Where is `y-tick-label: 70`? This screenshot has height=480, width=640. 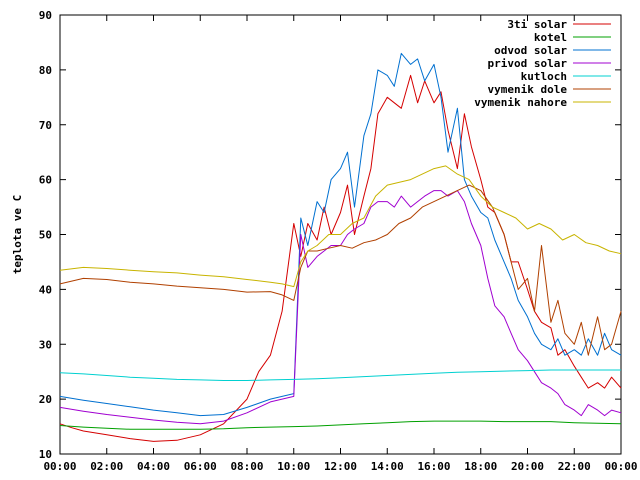
y-tick-label: 70 is located at coordinates (45, 125).